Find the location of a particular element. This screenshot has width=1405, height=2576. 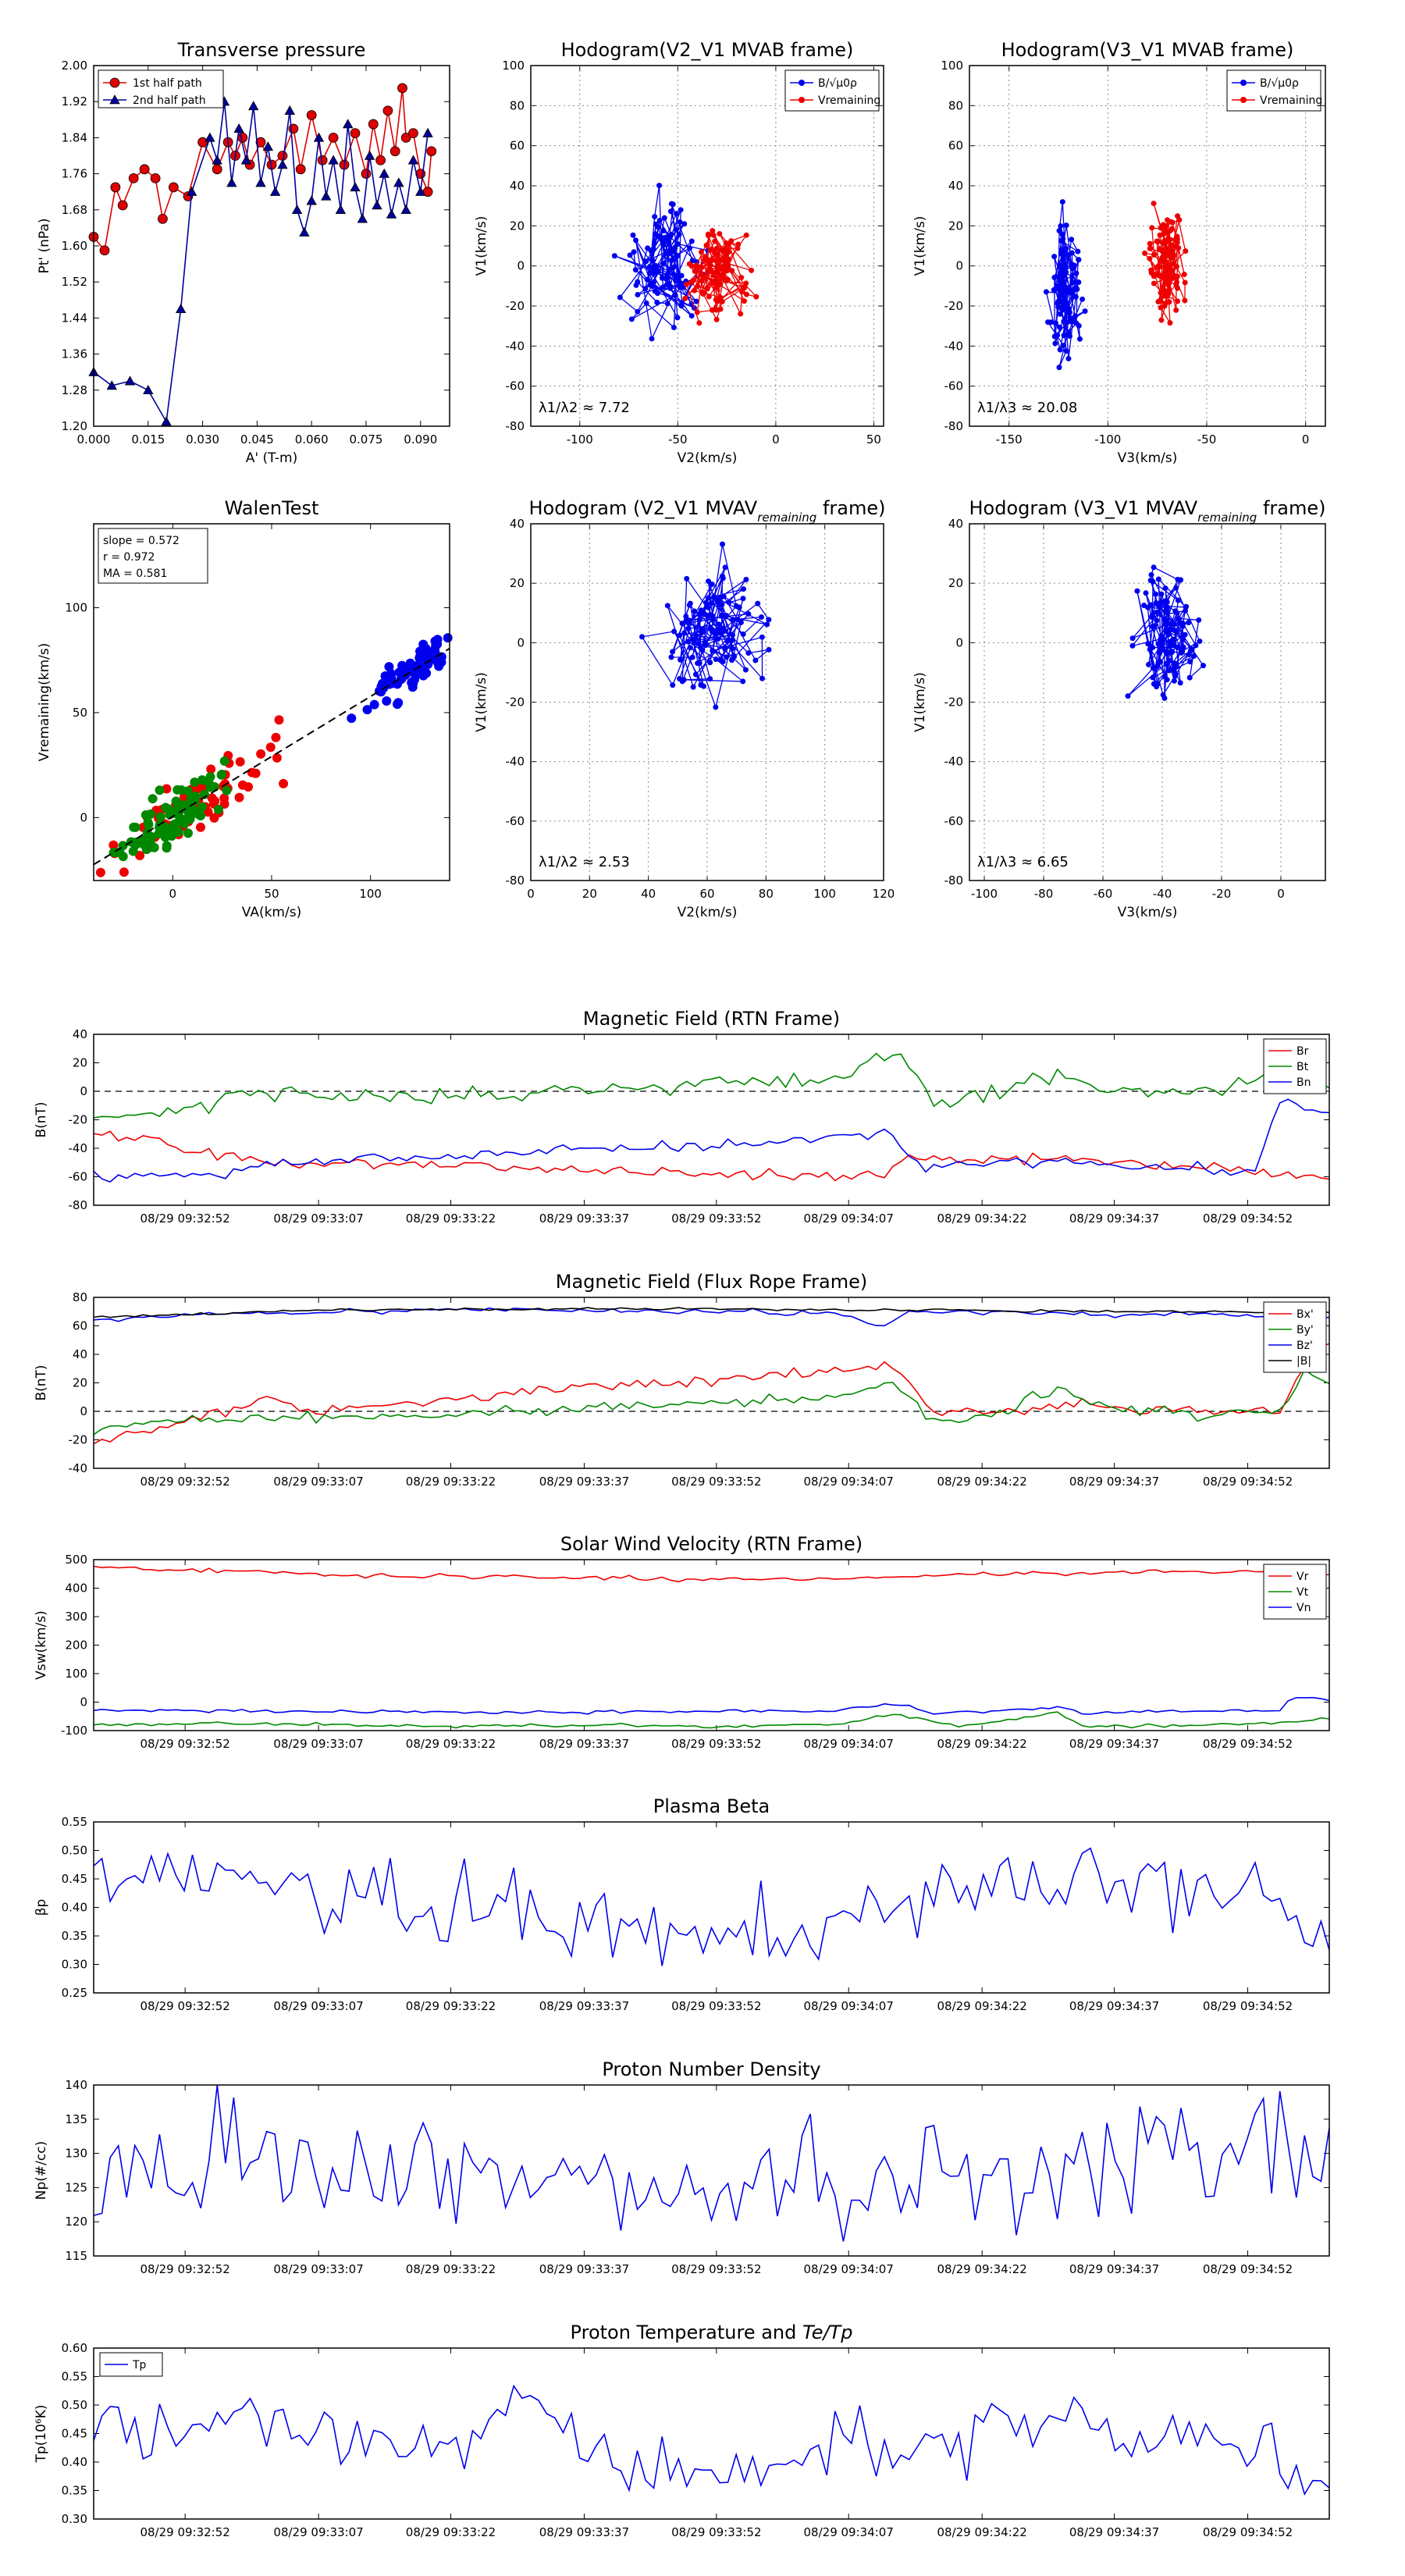

x-tick-label: 08/29 09:33:37 is located at coordinates (584, 2006).